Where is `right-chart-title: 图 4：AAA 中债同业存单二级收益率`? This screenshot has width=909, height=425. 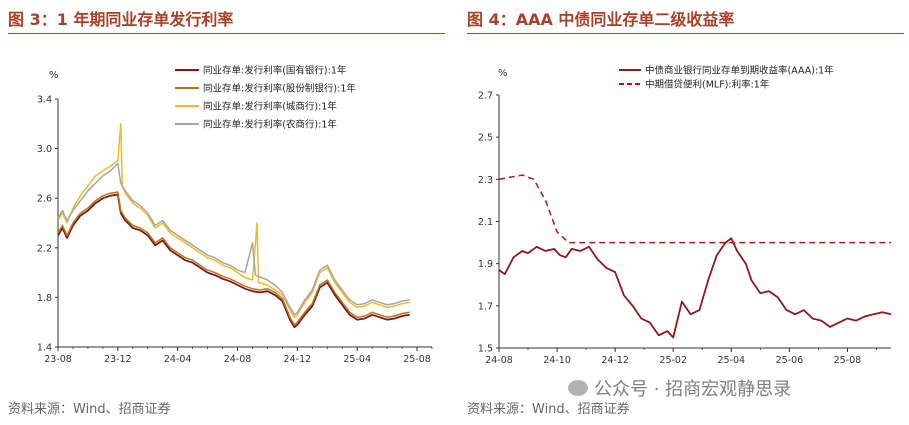 right-chart-title: 图 4：AAA 中债同业存单二级收益率 is located at coordinates (601, 19).